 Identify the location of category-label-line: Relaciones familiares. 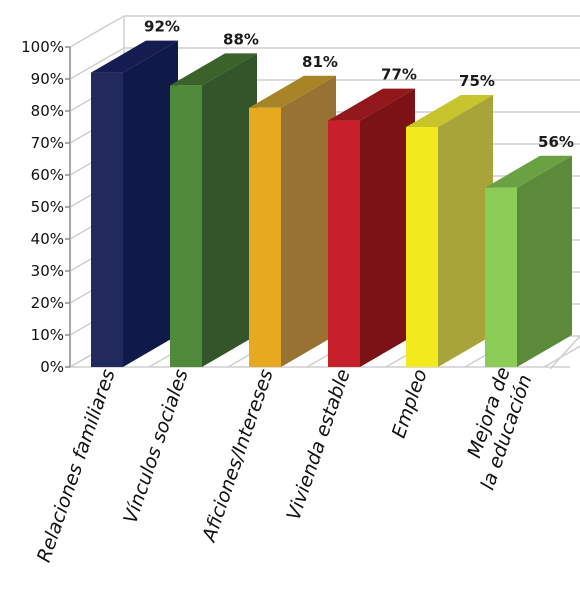
(76, 465).